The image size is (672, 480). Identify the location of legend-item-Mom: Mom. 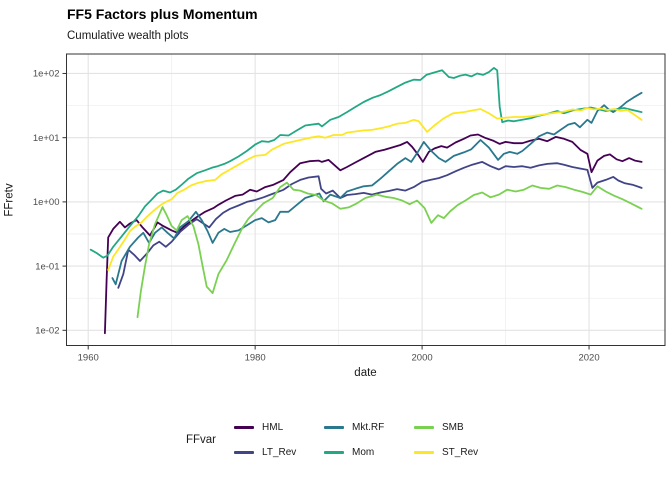
(360, 452).